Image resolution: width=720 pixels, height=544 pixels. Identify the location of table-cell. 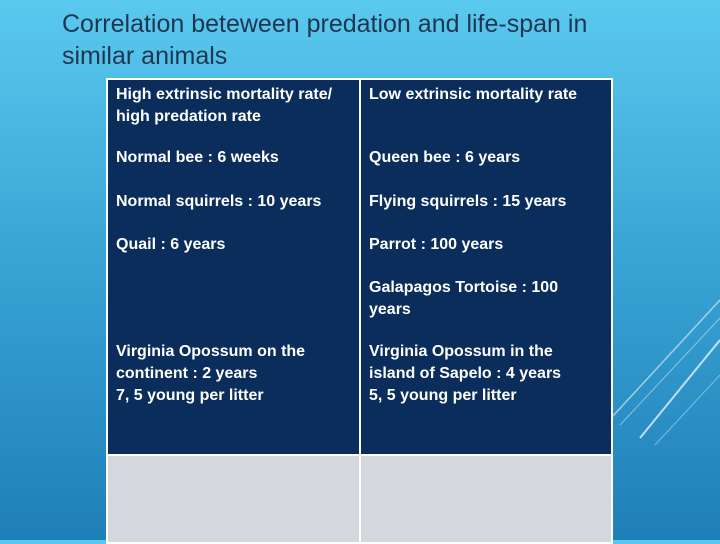
(233, 305).